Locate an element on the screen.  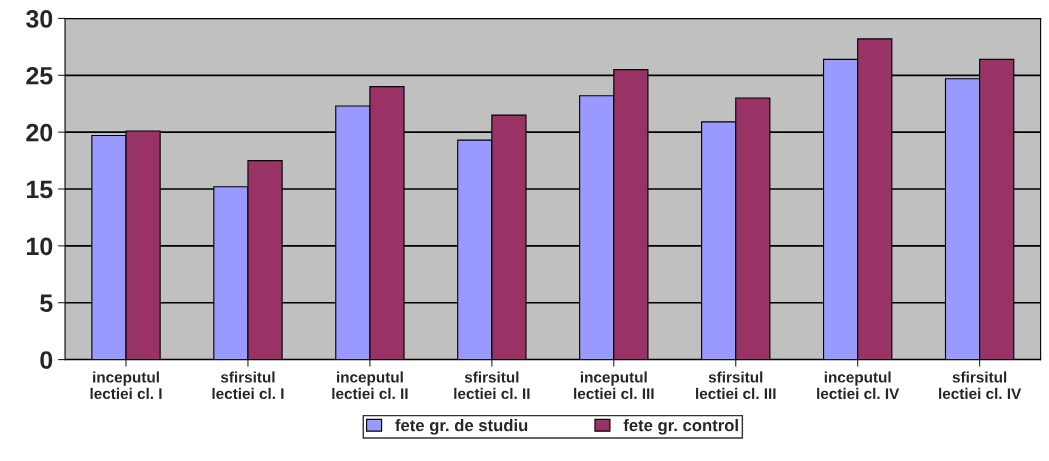
x-tick-label: inceputul lectiei cl. II is located at coordinates (370, 385).